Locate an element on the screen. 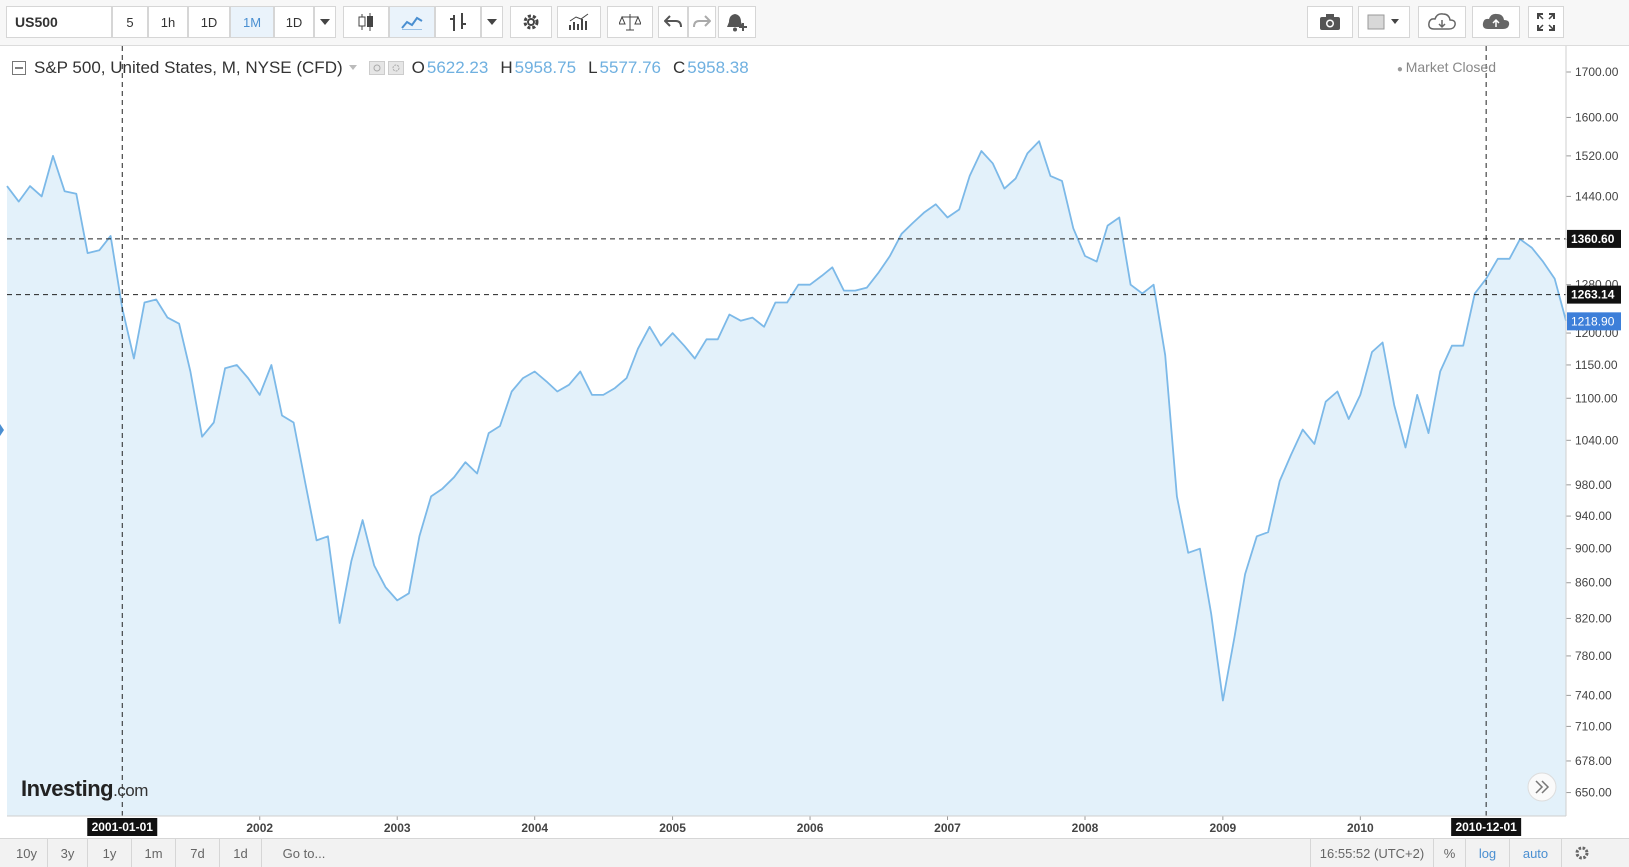 Image resolution: width=1629 pixels, height=867 pixels. undo-button is located at coordinates (673, 22).